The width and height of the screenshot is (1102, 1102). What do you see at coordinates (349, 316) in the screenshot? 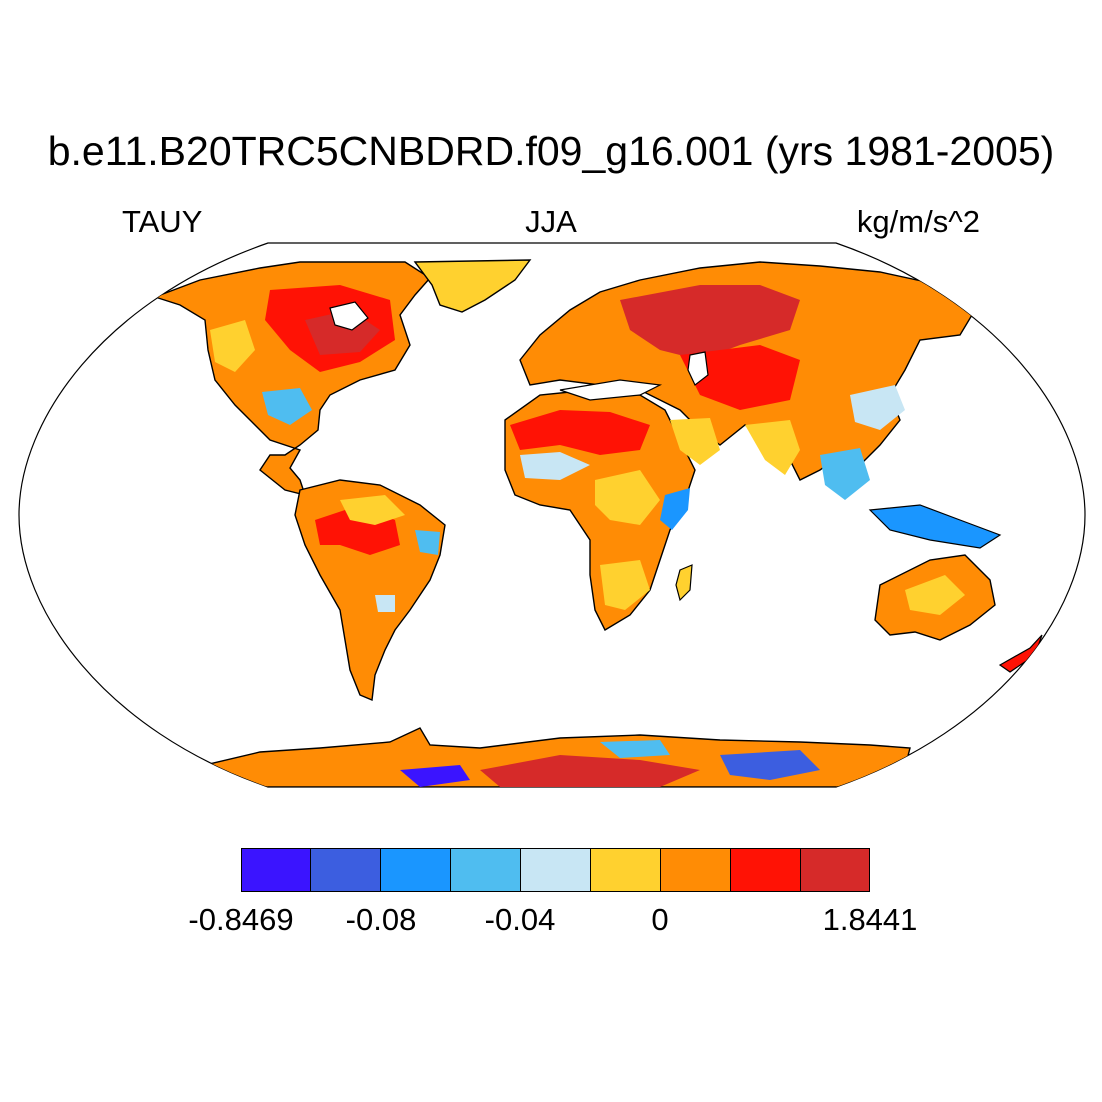
I see `hudson-bay` at bounding box center [349, 316].